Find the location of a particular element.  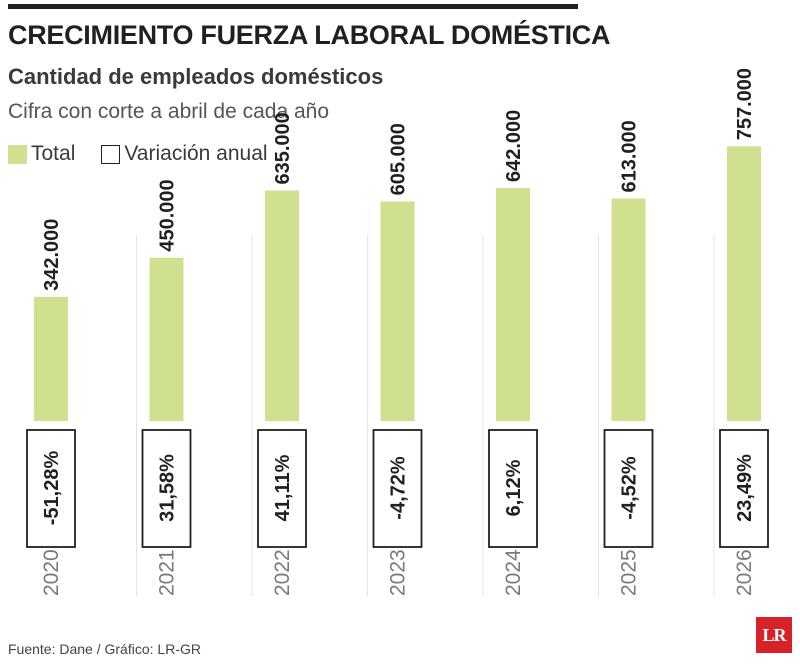

variation-box-2026 is located at coordinates (744, 488).